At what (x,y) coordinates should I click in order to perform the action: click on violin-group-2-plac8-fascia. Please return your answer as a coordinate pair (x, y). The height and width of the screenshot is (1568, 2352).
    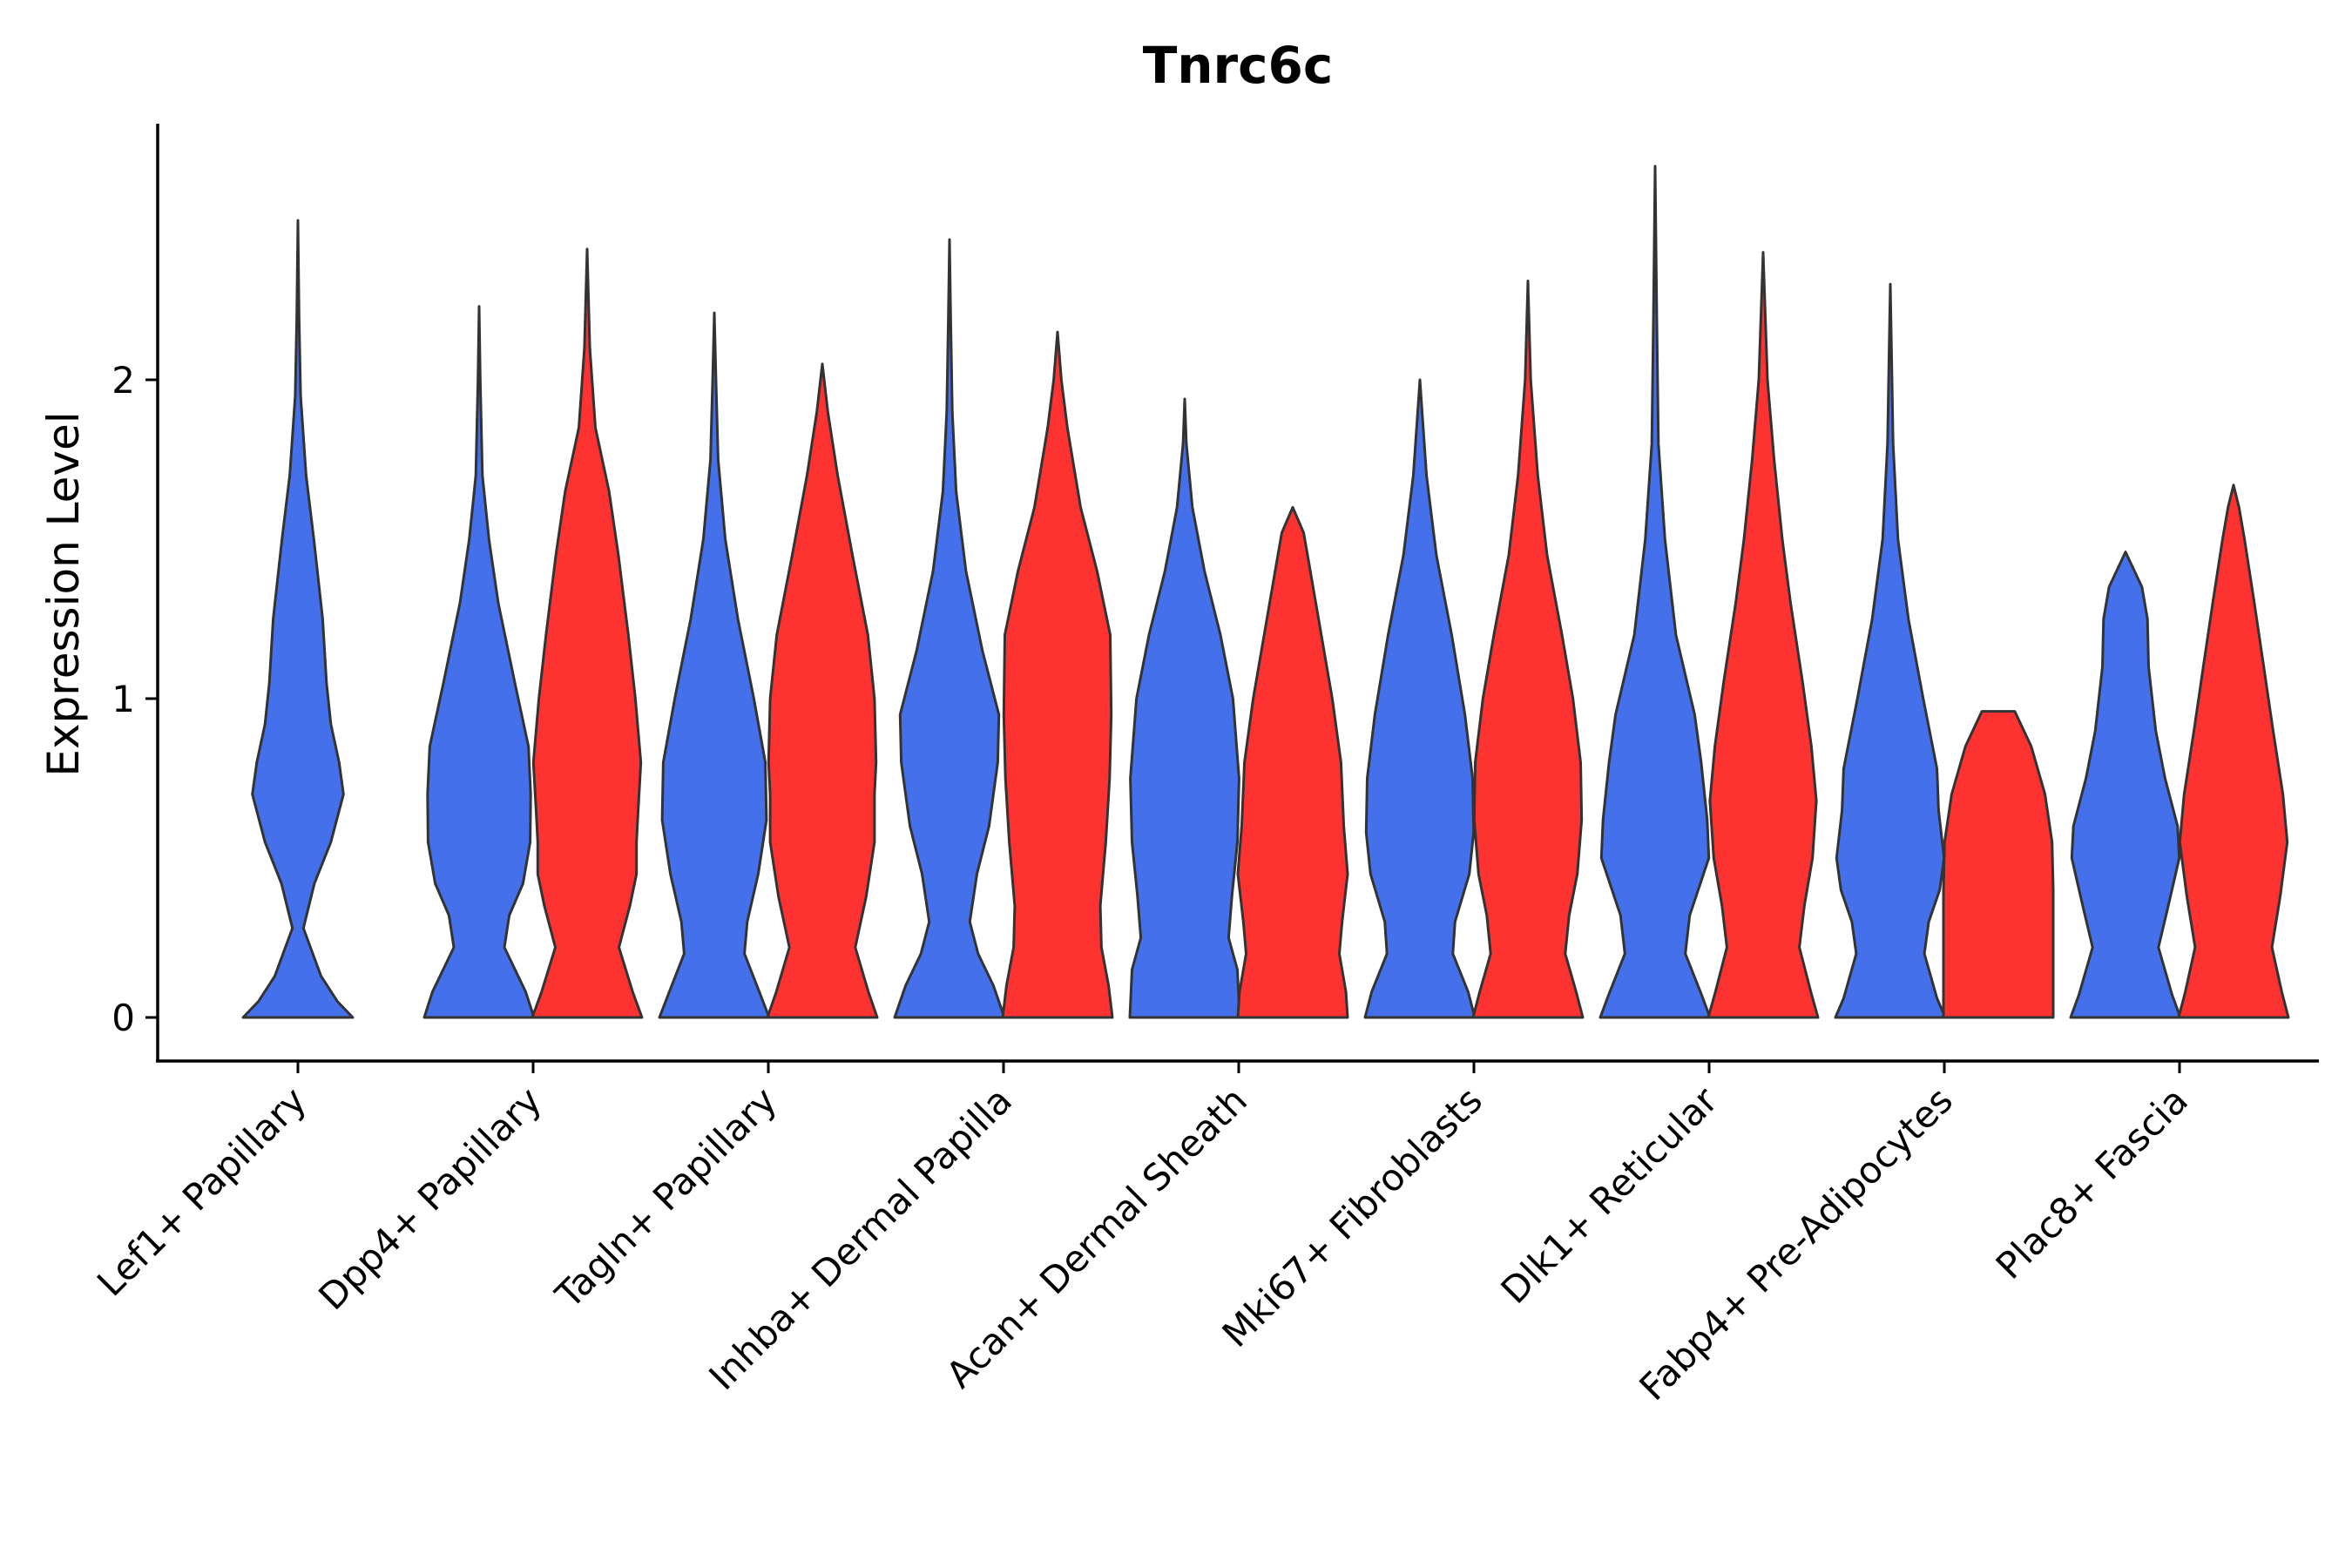
    Looking at the image, I should click on (2233, 751).